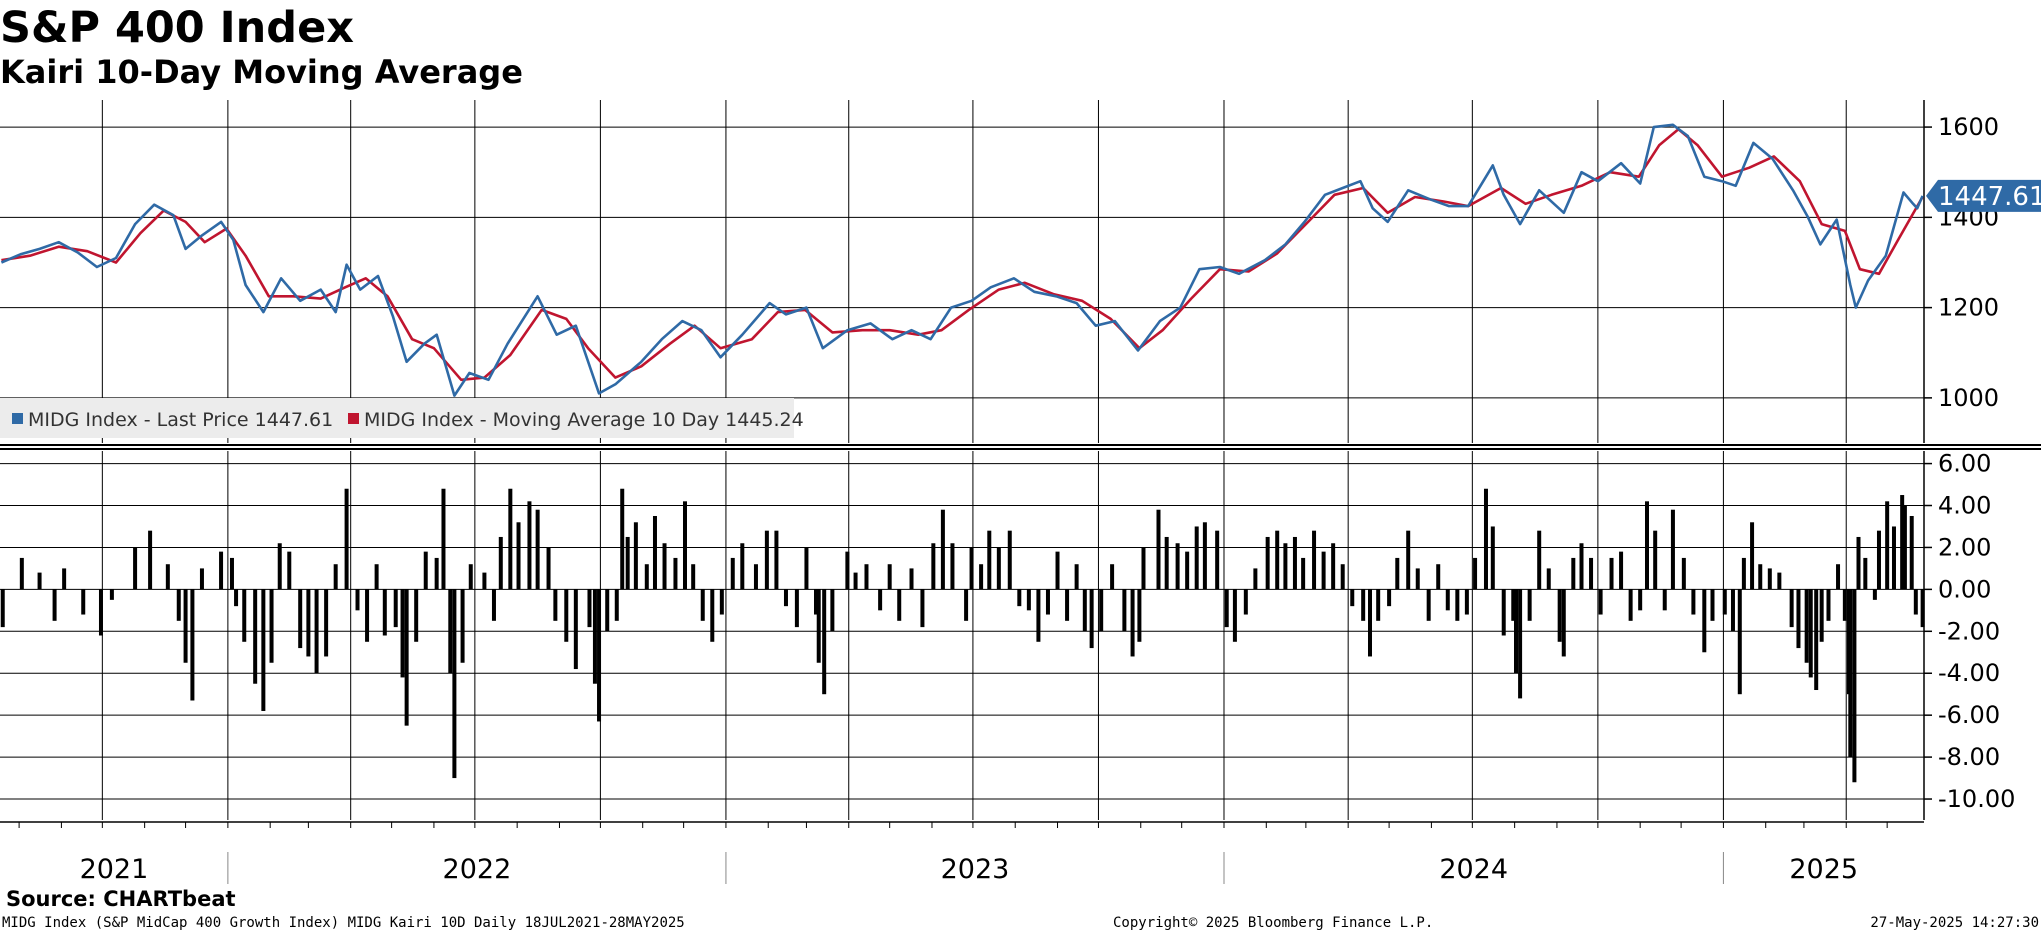  I want to click on kairi-y-tick-label: -6.00, so click(1969, 715).